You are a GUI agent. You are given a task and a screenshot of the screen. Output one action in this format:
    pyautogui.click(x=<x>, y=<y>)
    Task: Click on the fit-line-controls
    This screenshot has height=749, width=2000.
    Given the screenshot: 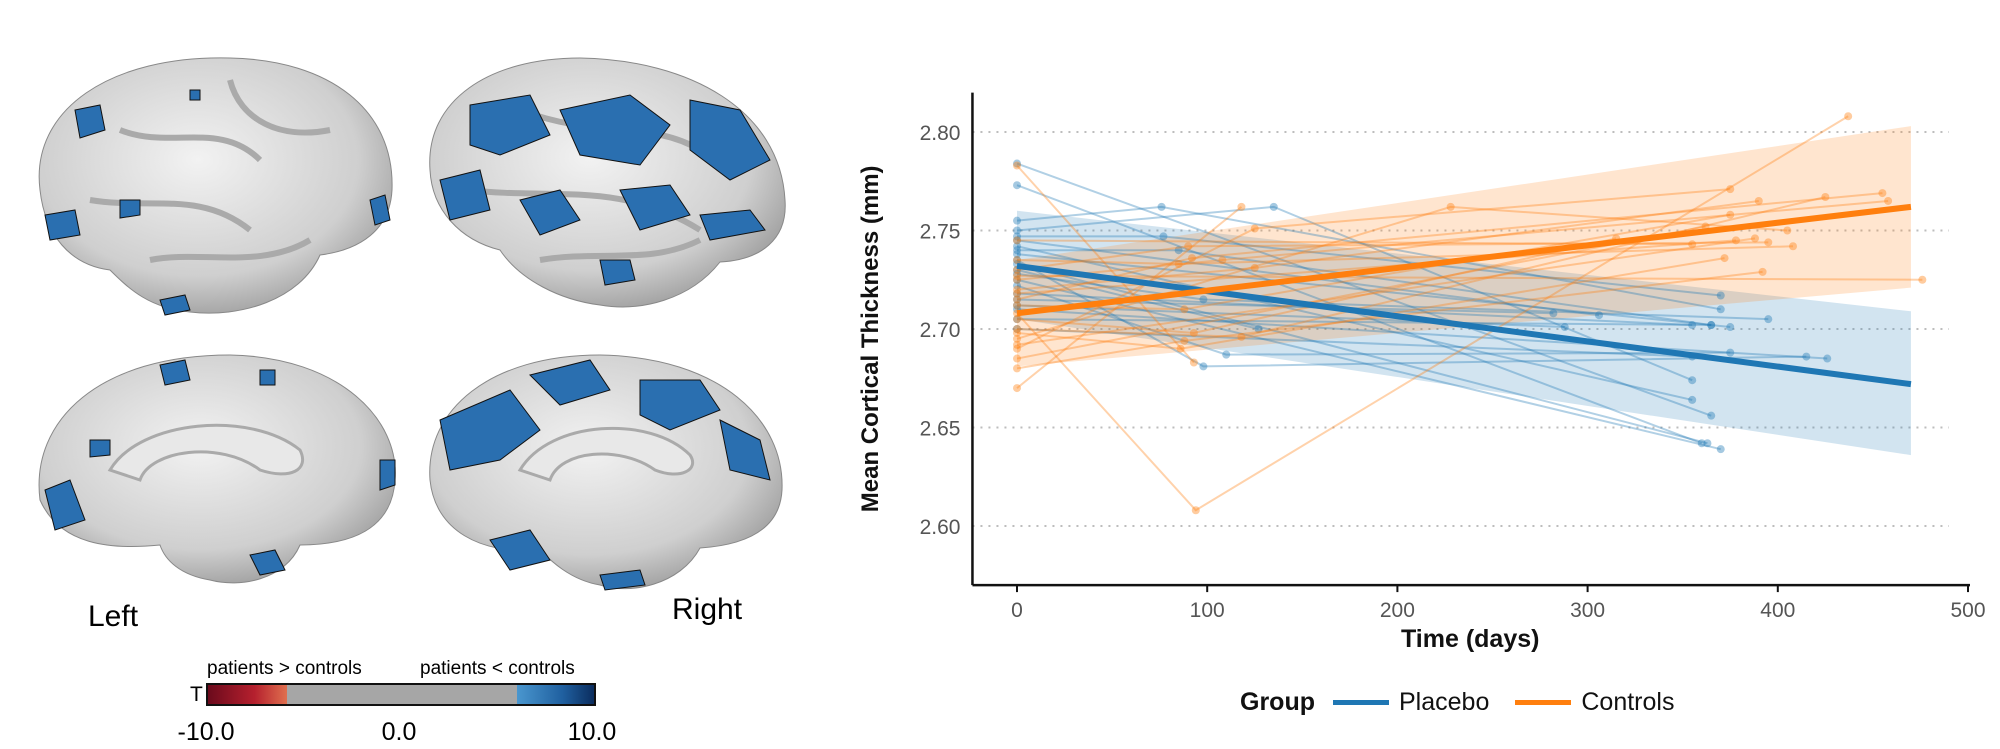 What is the action you would take?
    pyautogui.click(x=1464, y=260)
    